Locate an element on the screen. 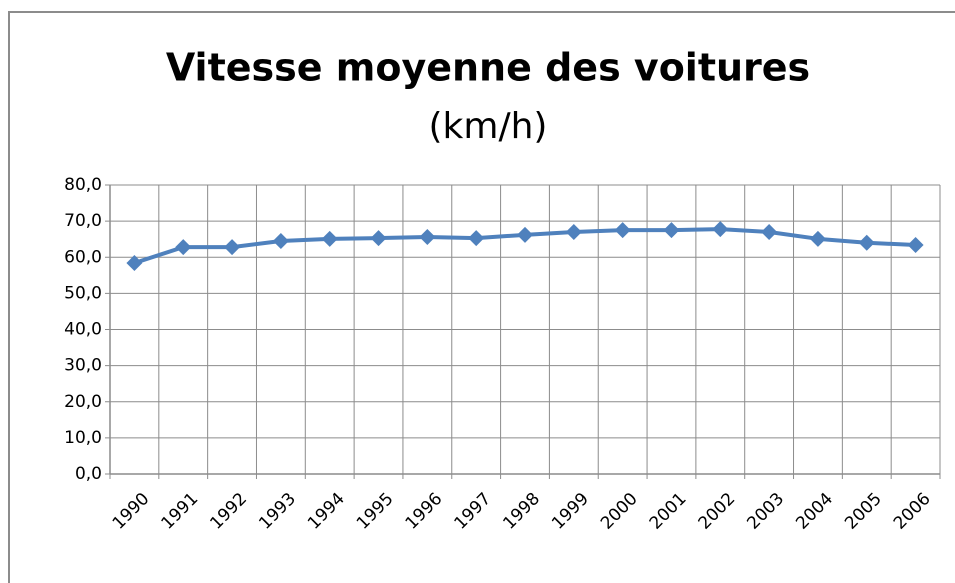 This screenshot has width=955, height=583. y-tick-label: 50,0 is located at coordinates (83, 293).